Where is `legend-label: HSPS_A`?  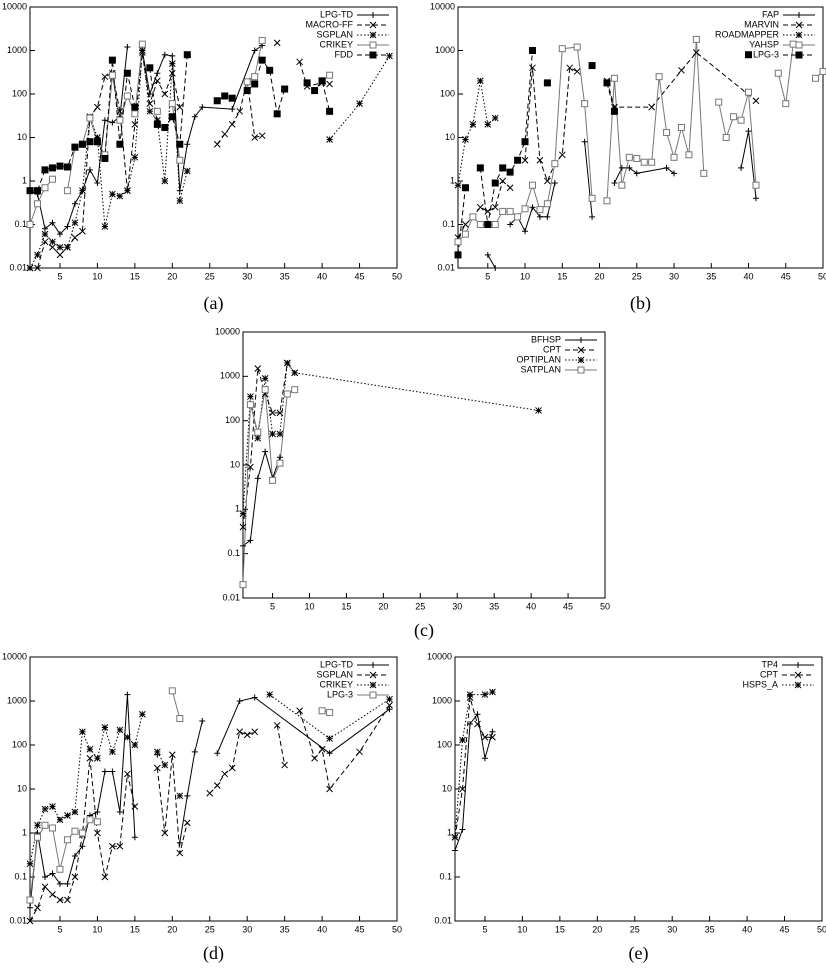 legend-label: HSPS_A is located at coordinates (760, 684).